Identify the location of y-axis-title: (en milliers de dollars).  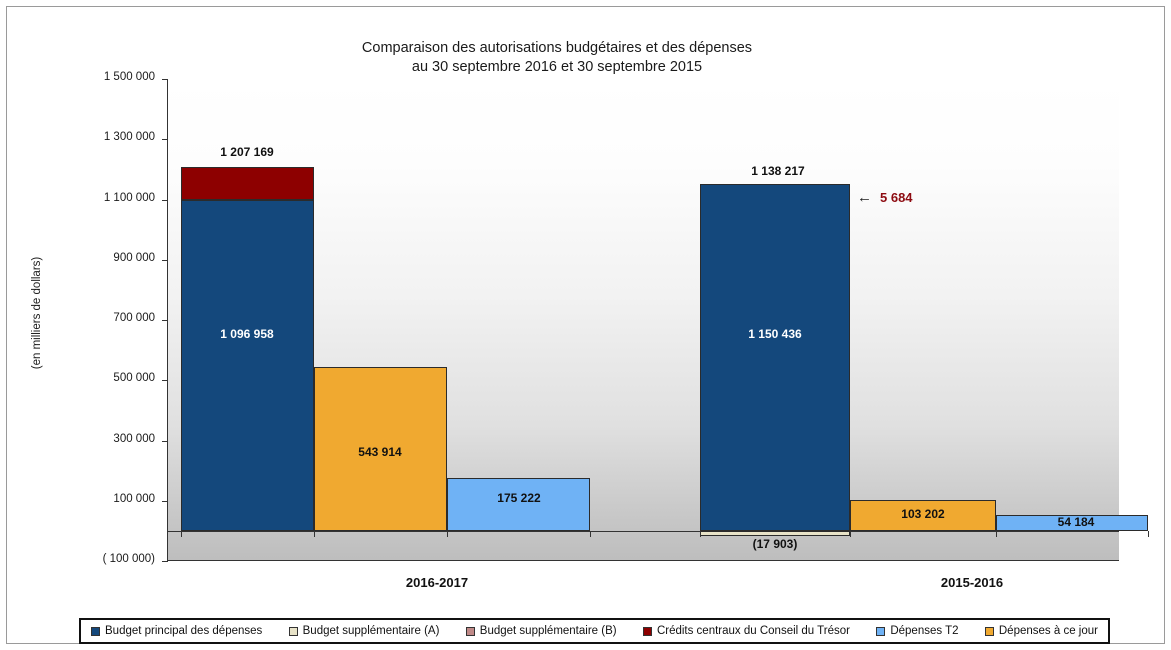
(37, 313).